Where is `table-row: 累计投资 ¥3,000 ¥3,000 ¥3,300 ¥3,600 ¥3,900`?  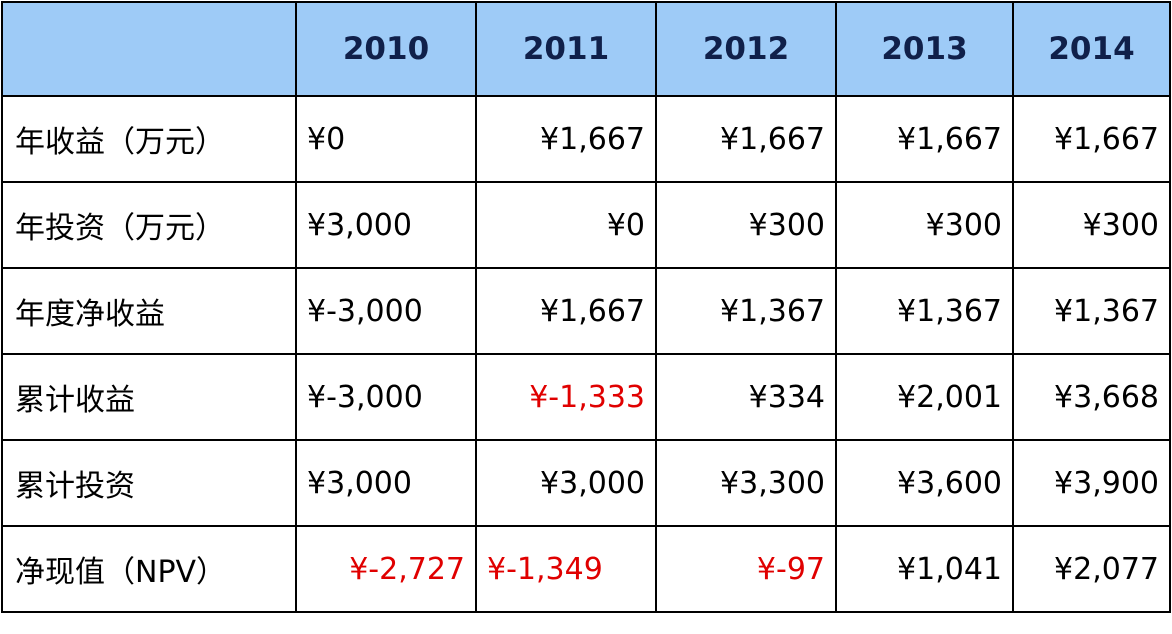 table-row: 累计投资 ¥3,000 ¥3,000 ¥3,300 ¥3,600 ¥3,900 is located at coordinates (586, 483).